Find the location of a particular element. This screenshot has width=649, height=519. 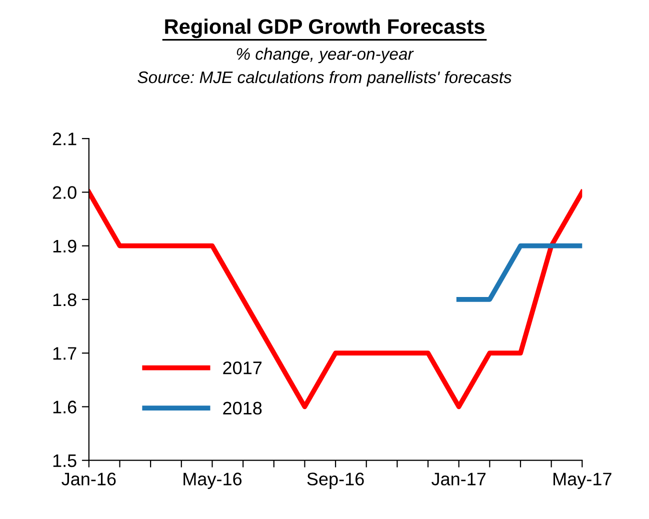

chart-subtitle: % change, year-on-year is located at coordinates (325, 56).